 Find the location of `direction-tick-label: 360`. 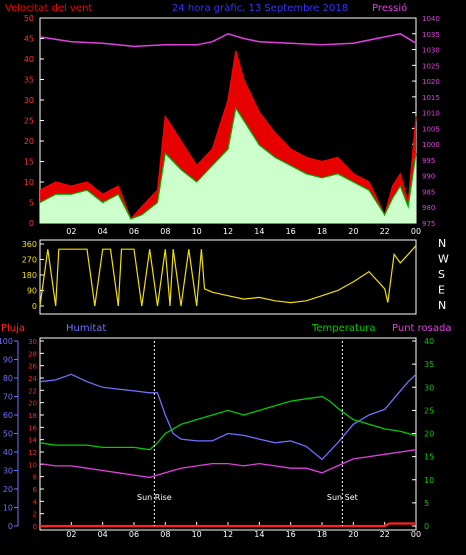

direction-tick-label: 360 is located at coordinates (29, 244).